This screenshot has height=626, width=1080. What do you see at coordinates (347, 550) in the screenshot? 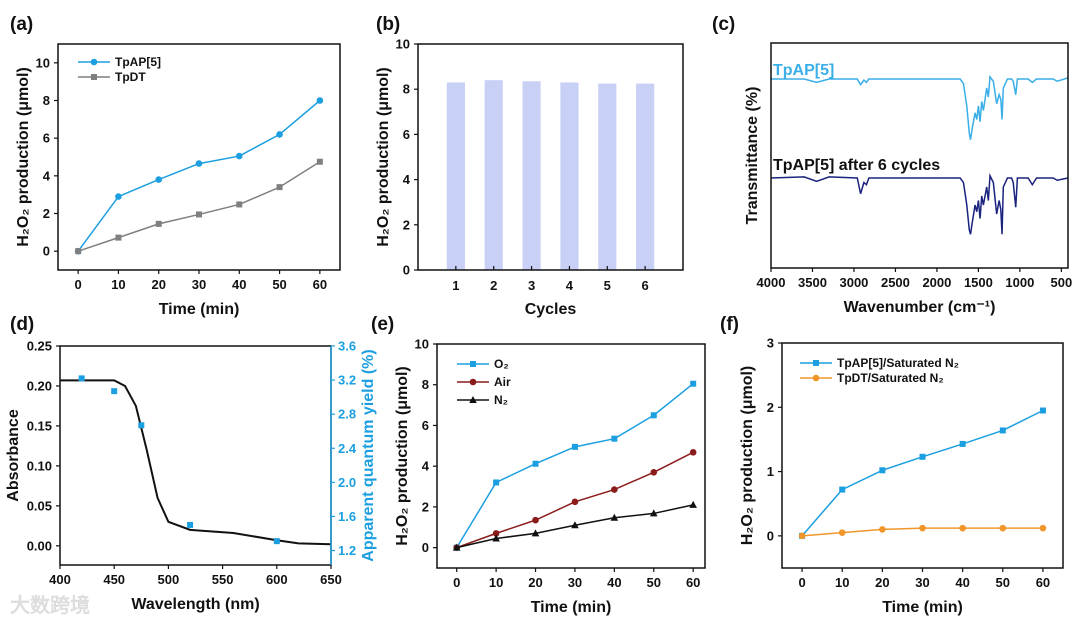
I see `y-right-tick-label: 1.2` at bounding box center [347, 550].